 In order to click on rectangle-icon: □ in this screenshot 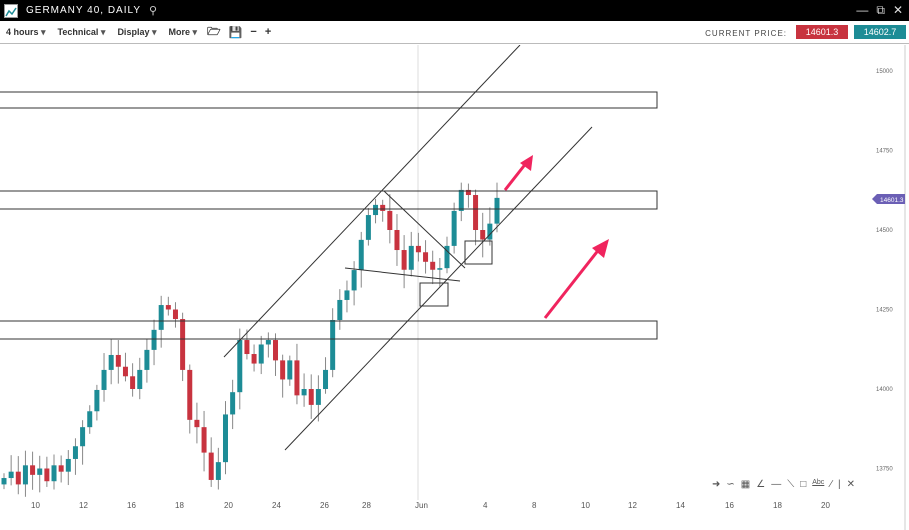, I will do `click(803, 484)`.